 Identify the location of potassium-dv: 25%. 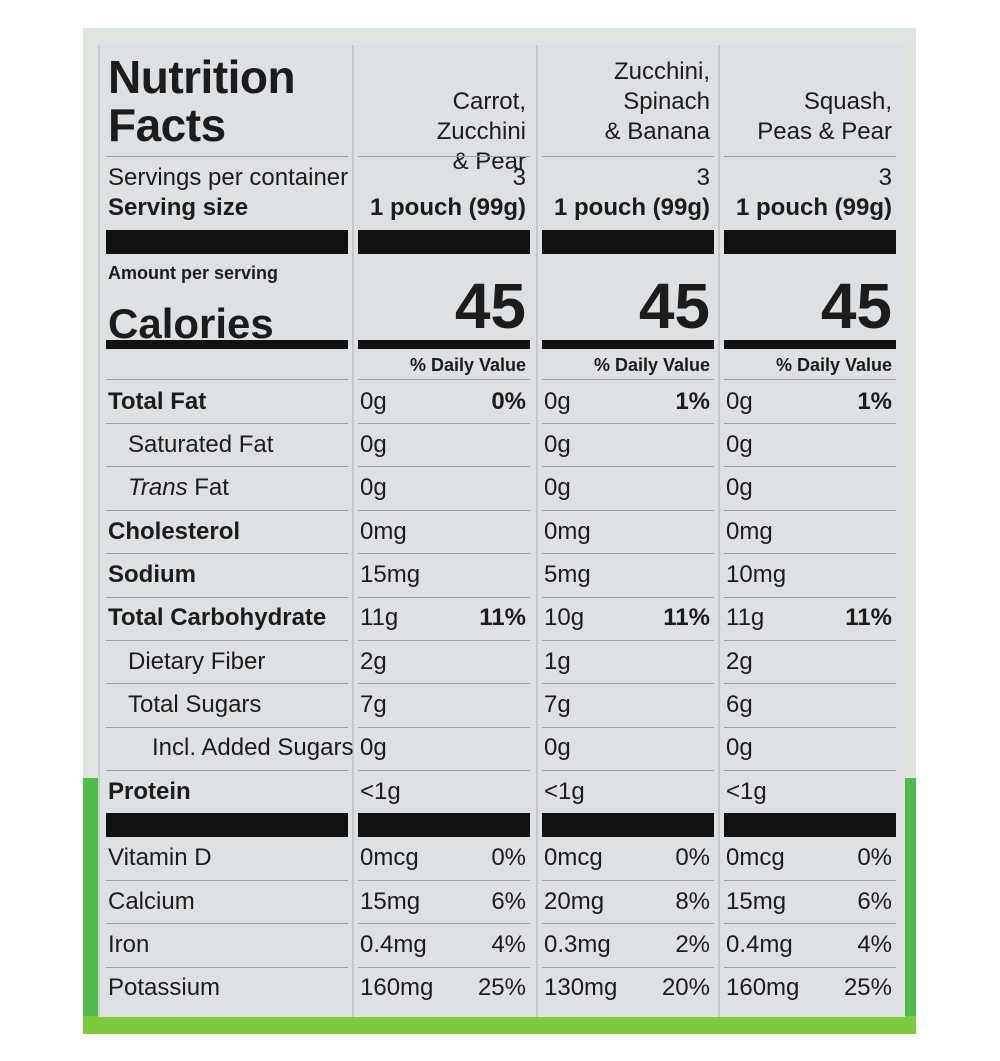
(501, 987).